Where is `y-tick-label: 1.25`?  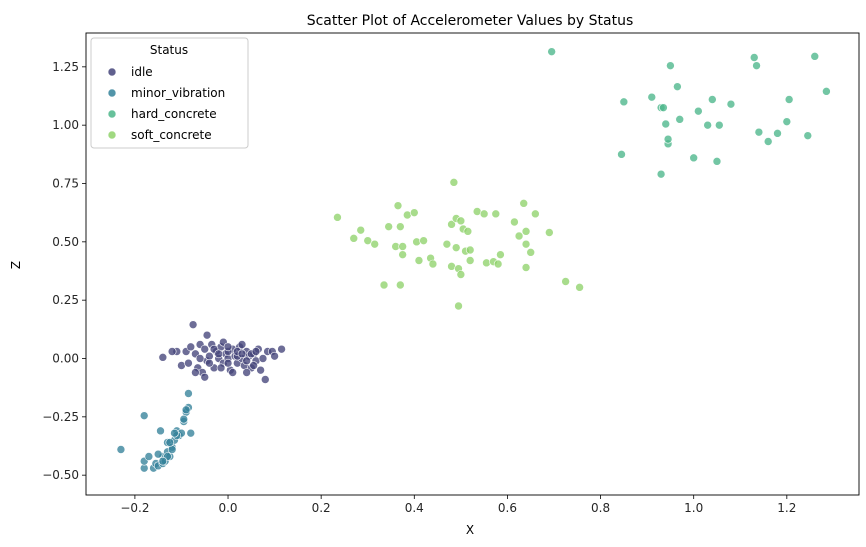
y-tick-label: 1.25 is located at coordinates (65, 67).